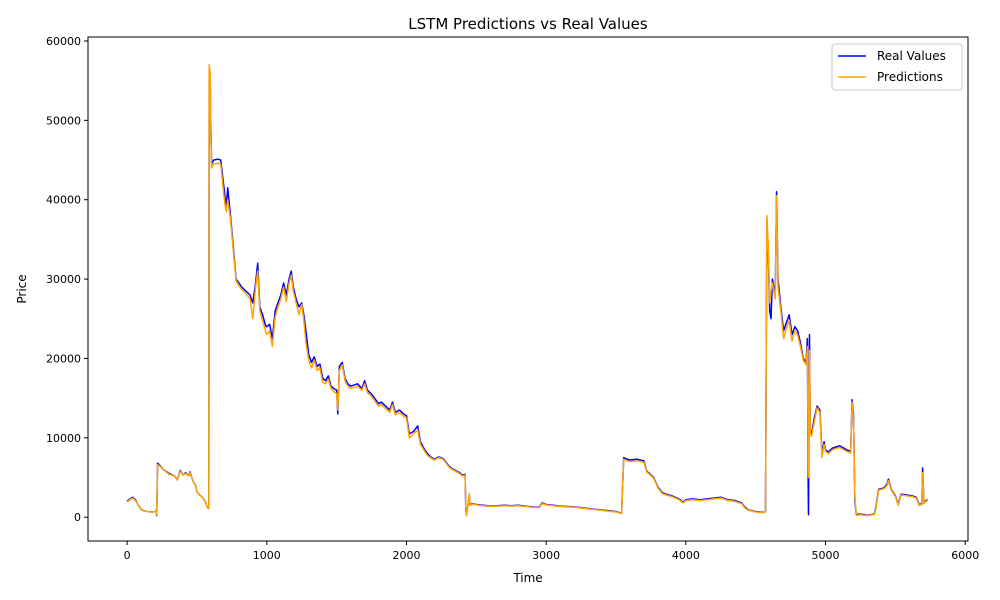 Image resolution: width=1000 pixels, height=600 pixels. What do you see at coordinates (63, 120) in the screenshot?
I see `y-tick-label: 50000` at bounding box center [63, 120].